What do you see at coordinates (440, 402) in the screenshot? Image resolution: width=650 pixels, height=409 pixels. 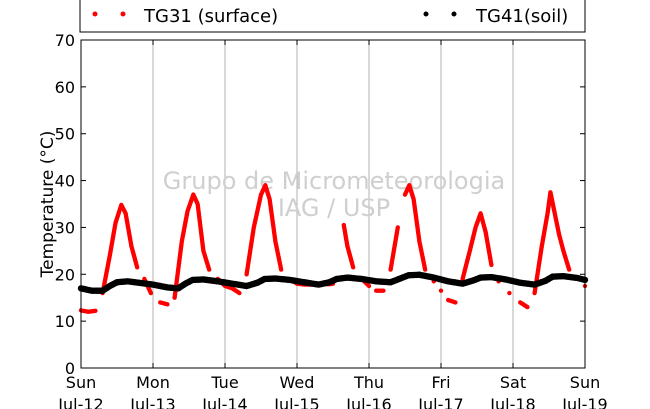 I see `x-tick-label-date: Jul-17` at bounding box center [440, 402].